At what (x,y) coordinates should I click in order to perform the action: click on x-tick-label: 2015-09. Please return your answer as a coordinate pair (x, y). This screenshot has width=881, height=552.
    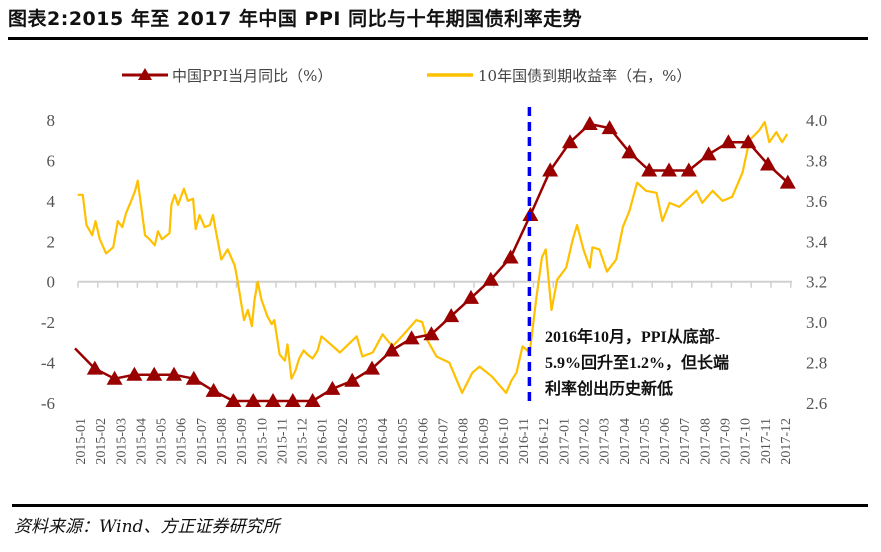
    Looking at the image, I should click on (242, 441).